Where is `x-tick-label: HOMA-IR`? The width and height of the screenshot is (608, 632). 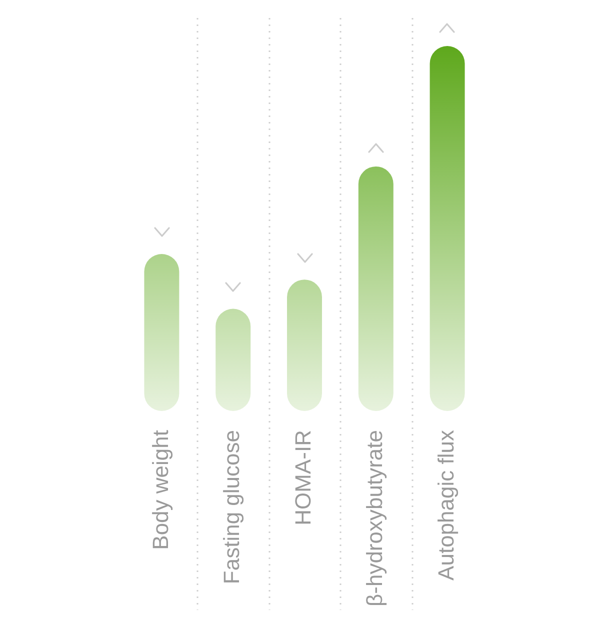
x-tick-label: HOMA-IR is located at coordinates (303, 478).